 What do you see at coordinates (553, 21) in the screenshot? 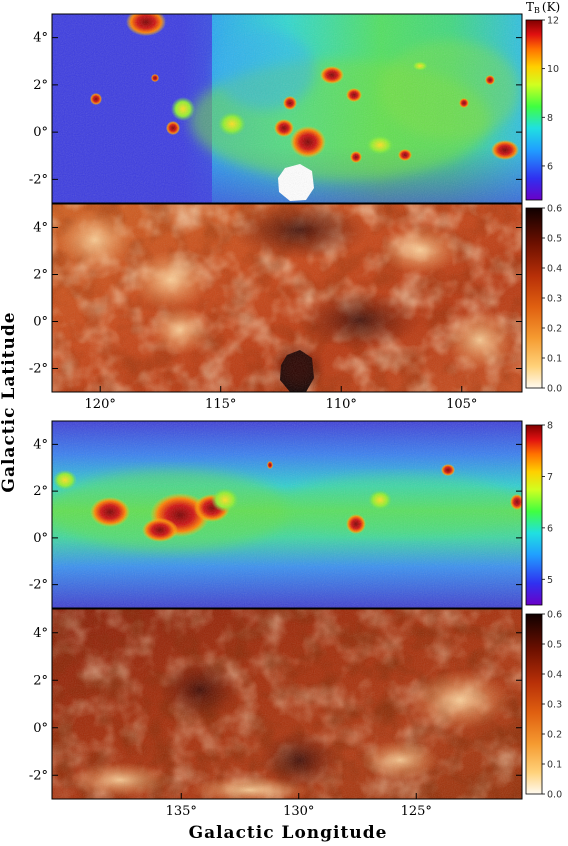
I see `colorbar-tick-label: 12` at bounding box center [553, 21].